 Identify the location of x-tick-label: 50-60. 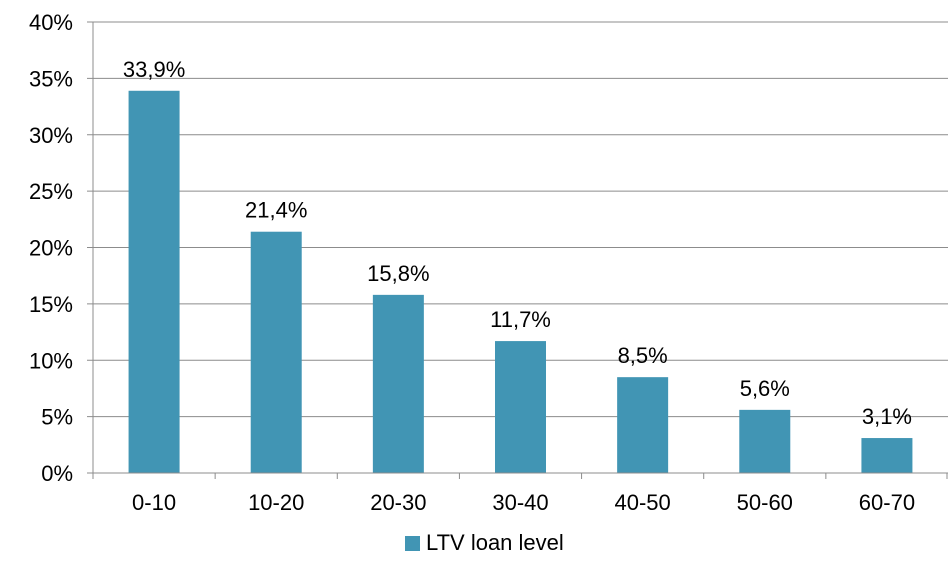
(765, 502).